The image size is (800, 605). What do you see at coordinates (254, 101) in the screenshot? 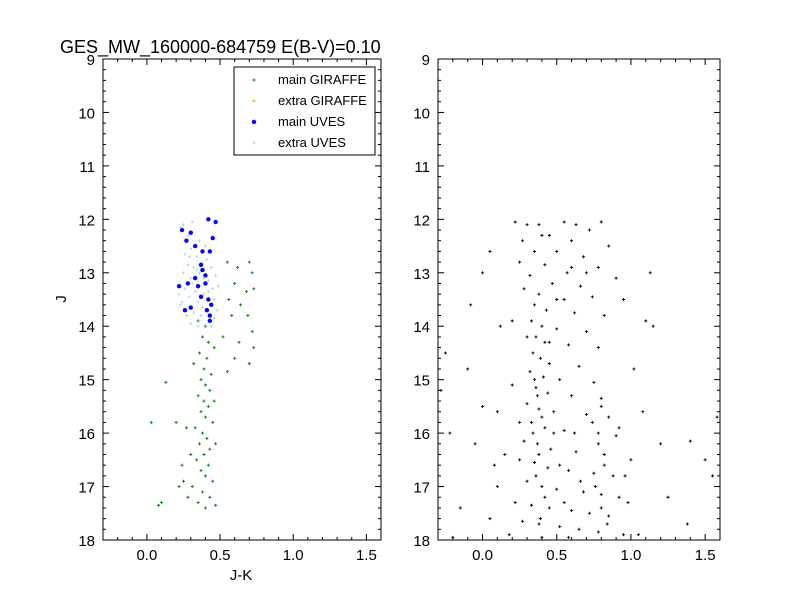
I see `legend-marker` at bounding box center [254, 101].